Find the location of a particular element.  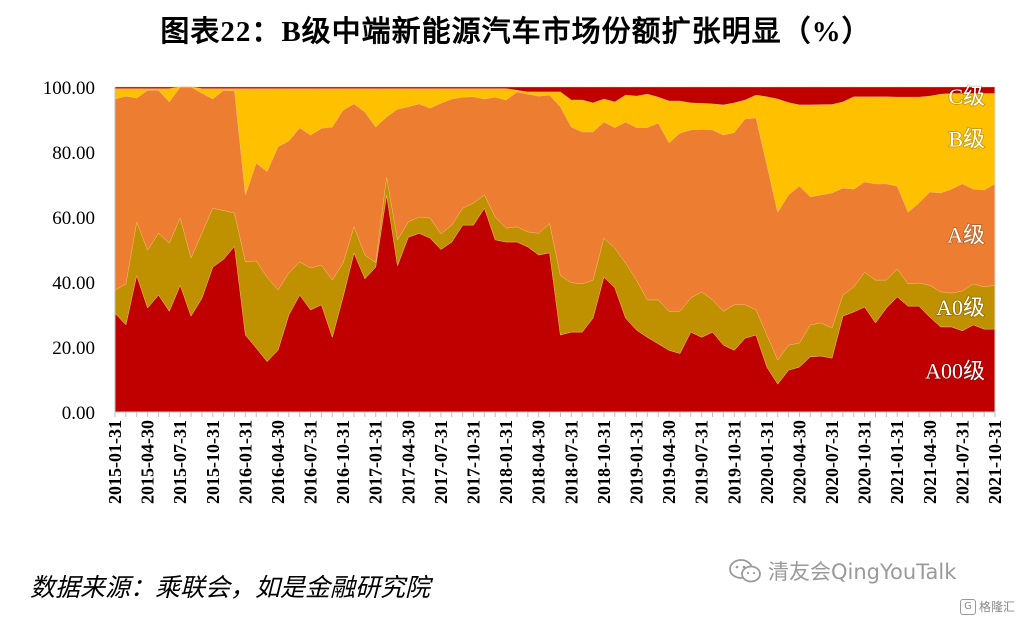

watermark-text: 清友会QingYouTalk is located at coordinates (862, 572).